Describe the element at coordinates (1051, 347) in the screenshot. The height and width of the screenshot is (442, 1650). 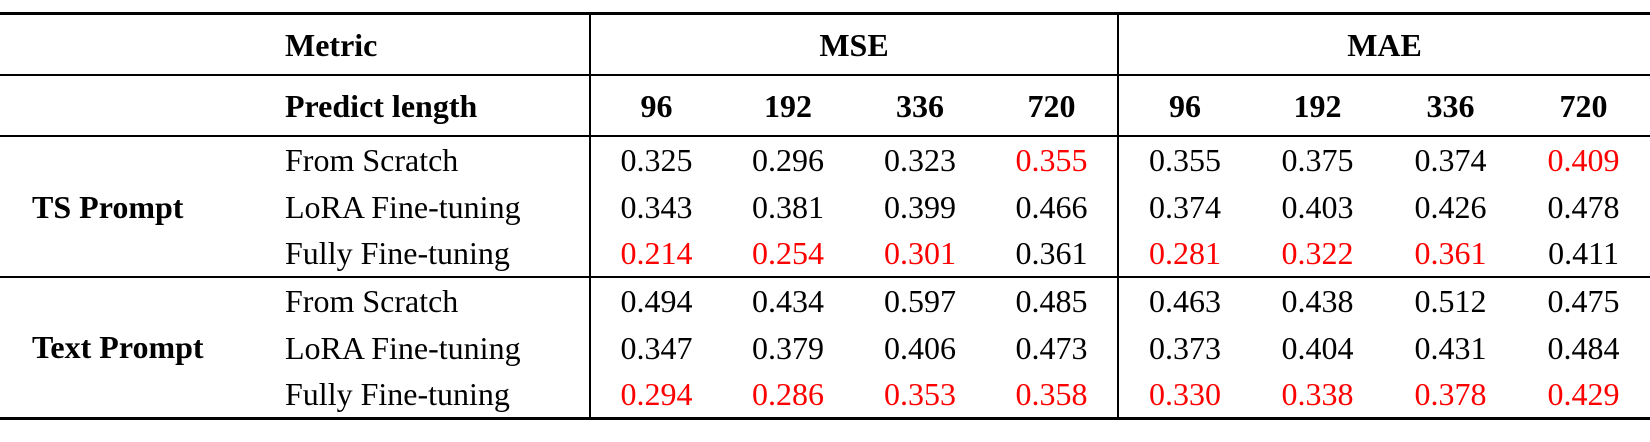
I see `mse-value: 0.473` at that location.